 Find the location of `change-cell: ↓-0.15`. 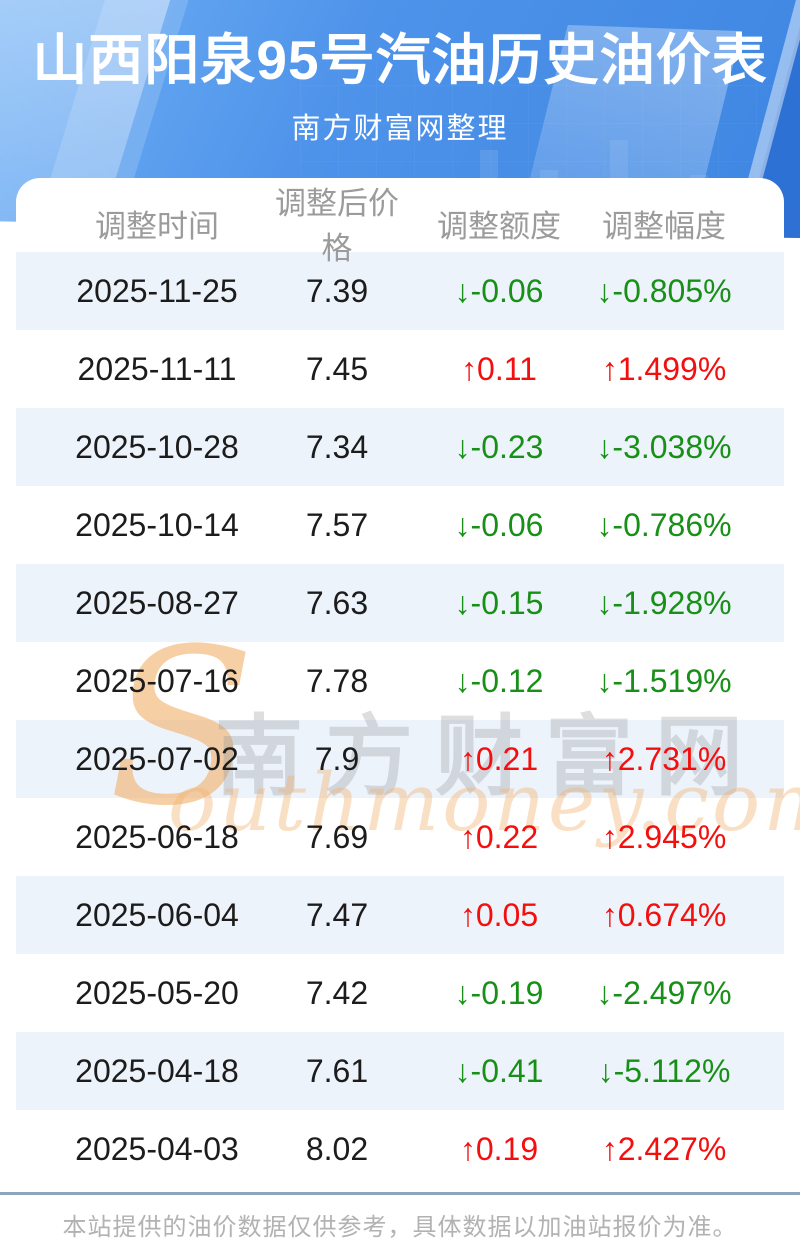

change-cell: ↓-0.15 is located at coordinates (499, 602).